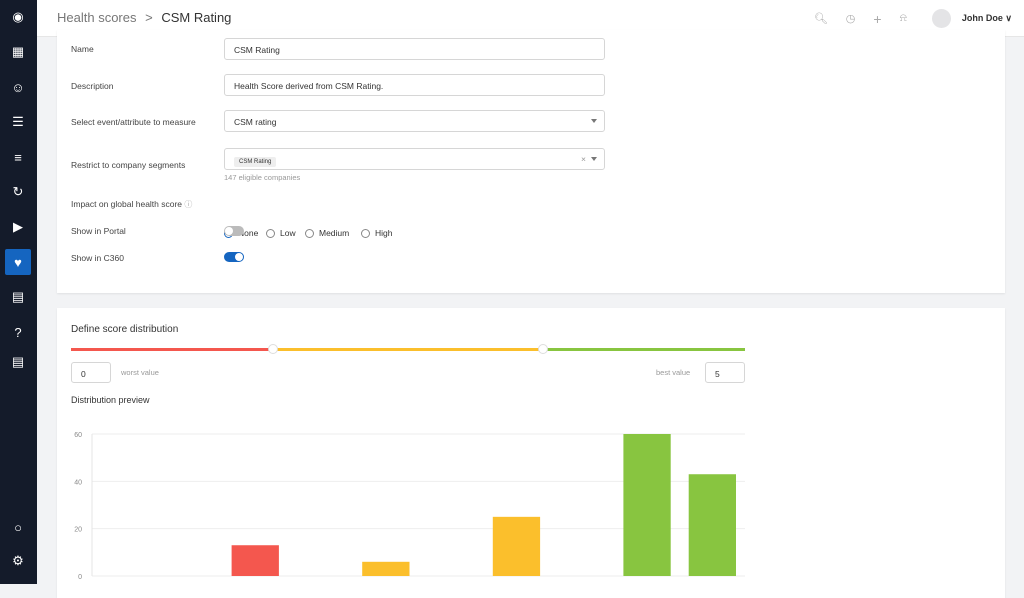 The width and height of the screenshot is (1024, 598). What do you see at coordinates (140, 372) in the screenshot?
I see `worst-value-label: worst value` at bounding box center [140, 372].